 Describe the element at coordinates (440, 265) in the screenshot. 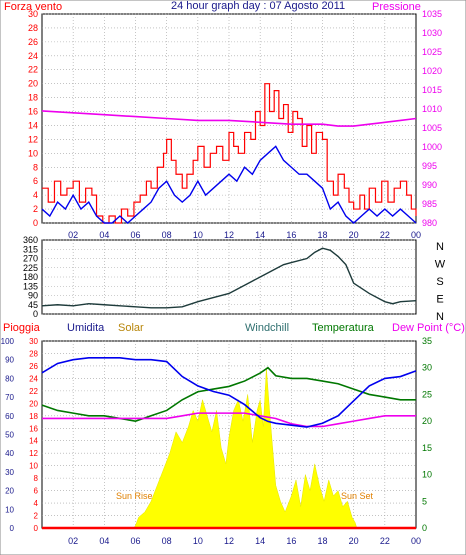

I see `compass-label: W` at that location.